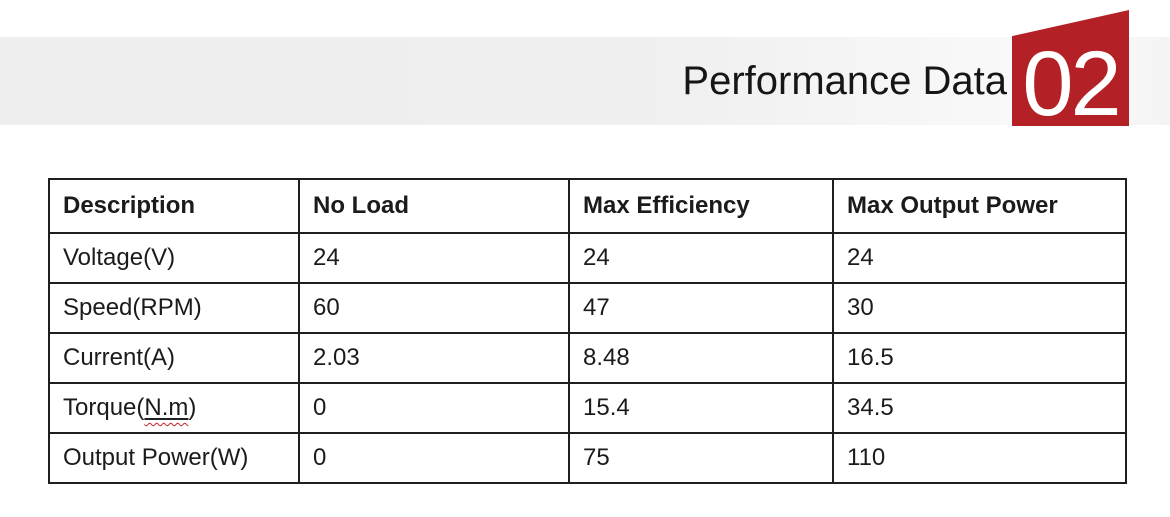  I want to click on row-label-cell: Torque(N.m), so click(174, 408).